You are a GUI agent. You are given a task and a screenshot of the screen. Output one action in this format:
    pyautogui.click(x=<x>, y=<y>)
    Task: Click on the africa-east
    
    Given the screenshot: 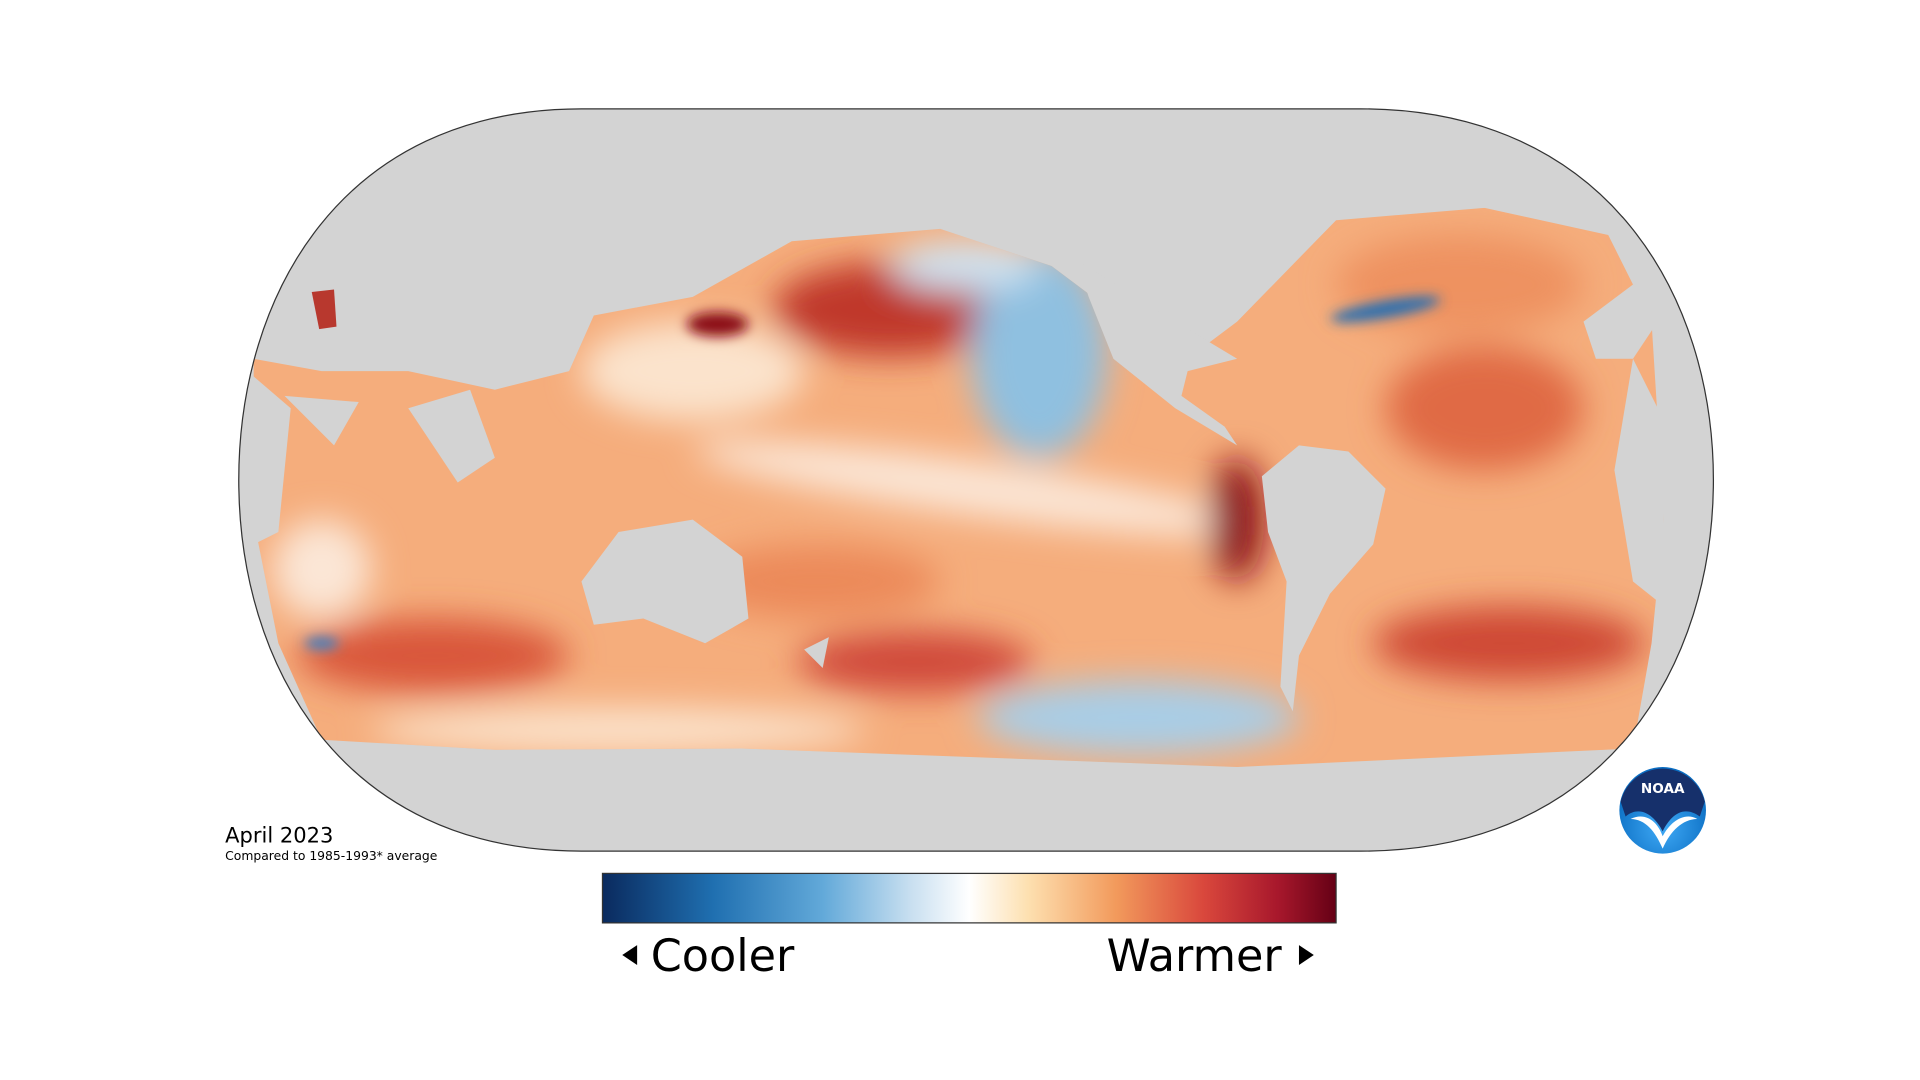 What is the action you would take?
    pyautogui.click(x=1639, y=482)
    